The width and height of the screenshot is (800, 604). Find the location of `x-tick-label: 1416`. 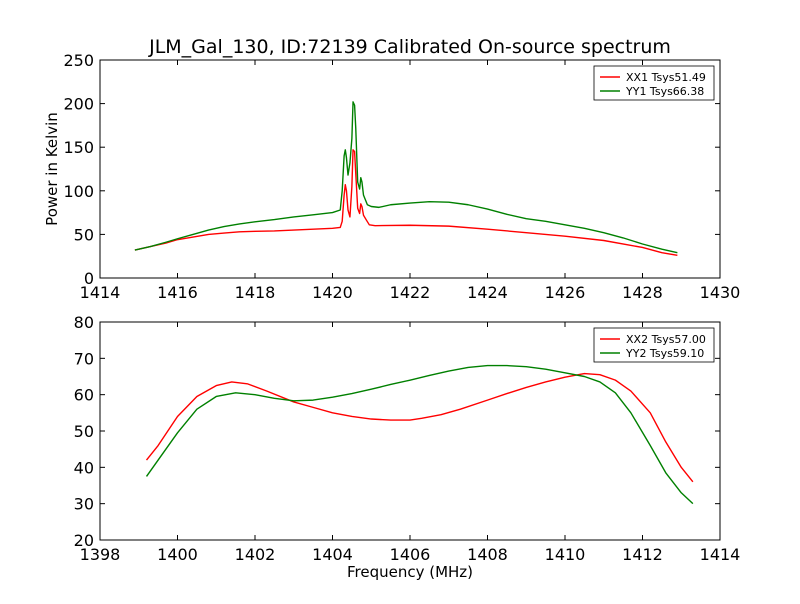

x-tick-label: 1416 is located at coordinates (177, 292).